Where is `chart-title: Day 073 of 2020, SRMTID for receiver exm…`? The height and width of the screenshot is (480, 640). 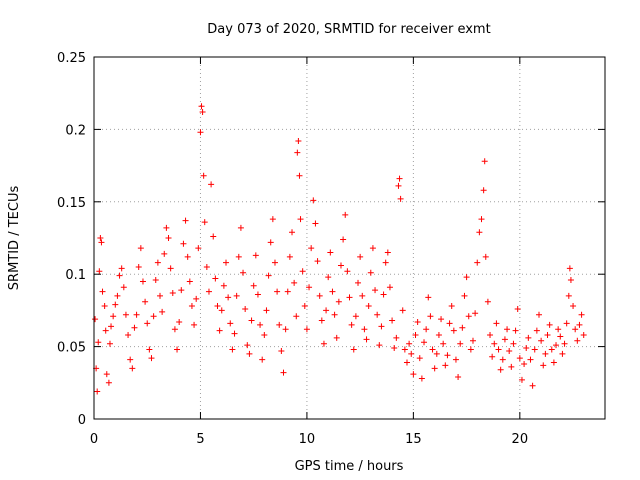
chart-title: Day 073 of 2020, SRMTID for receiver exm… is located at coordinates (348, 29).